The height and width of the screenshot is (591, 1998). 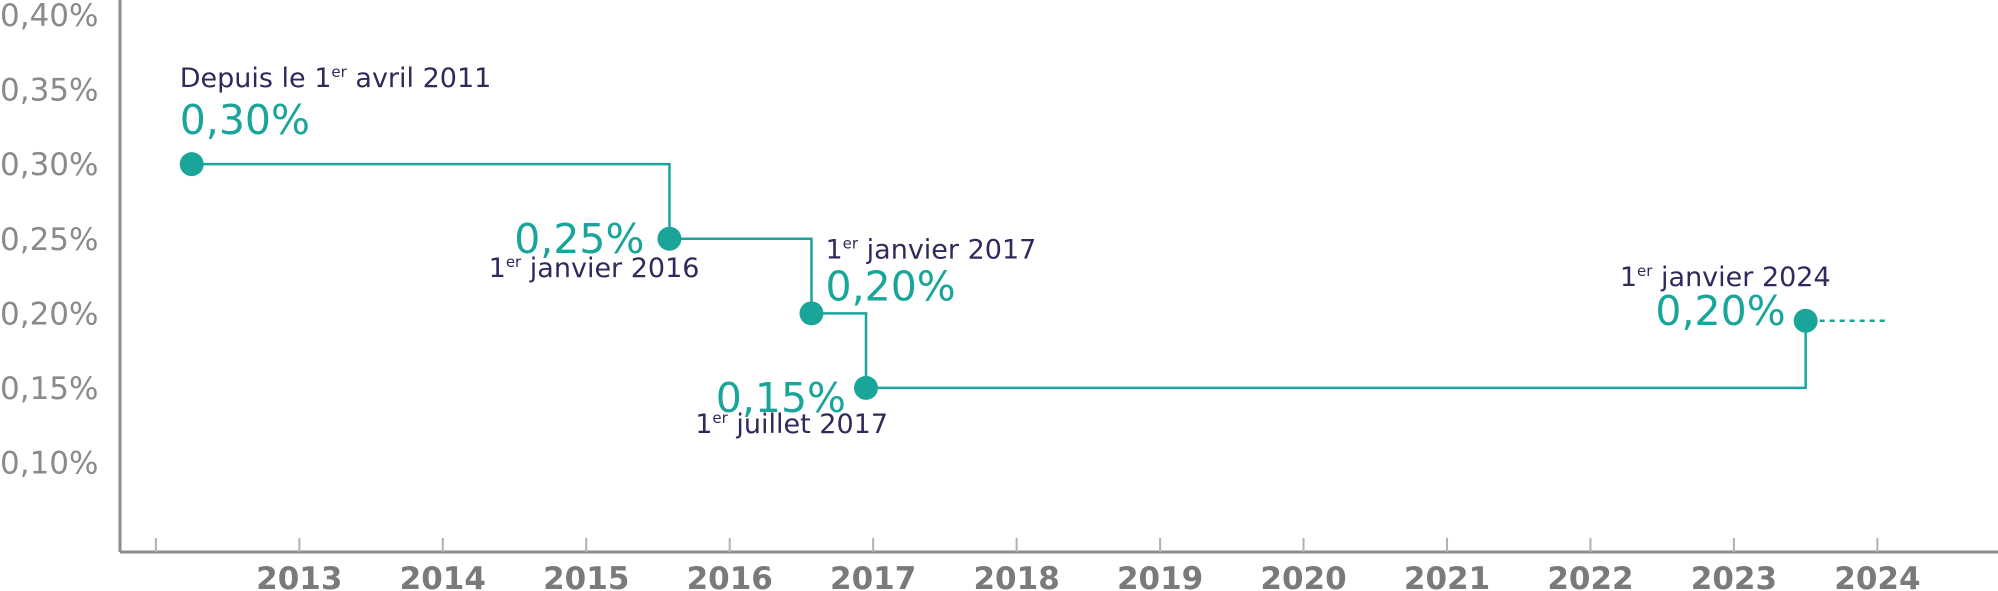 I want to click on annotation-date-suffix: avril 2011, so click(x=419, y=78).